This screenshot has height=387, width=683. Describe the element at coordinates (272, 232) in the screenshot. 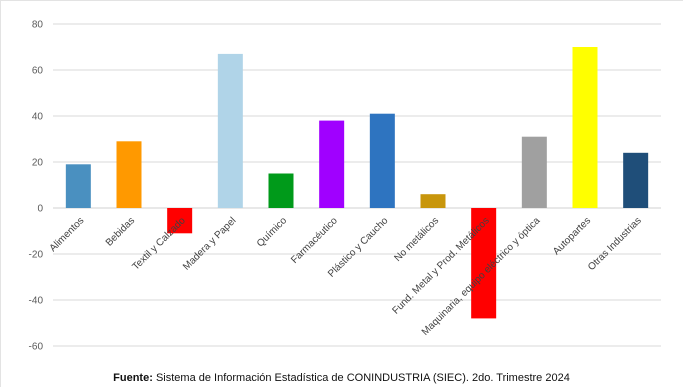

I see `category-label: Químico` at that location.